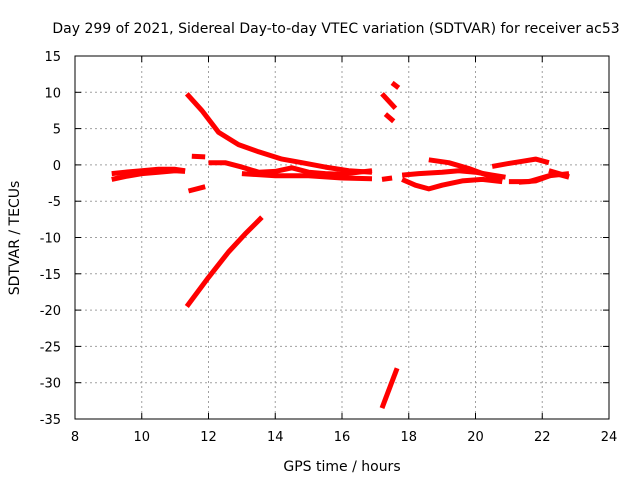 This screenshot has height=480, width=640. What do you see at coordinates (408, 437) in the screenshot?
I see `x-tick-label: 18` at bounding box center [408, 437].